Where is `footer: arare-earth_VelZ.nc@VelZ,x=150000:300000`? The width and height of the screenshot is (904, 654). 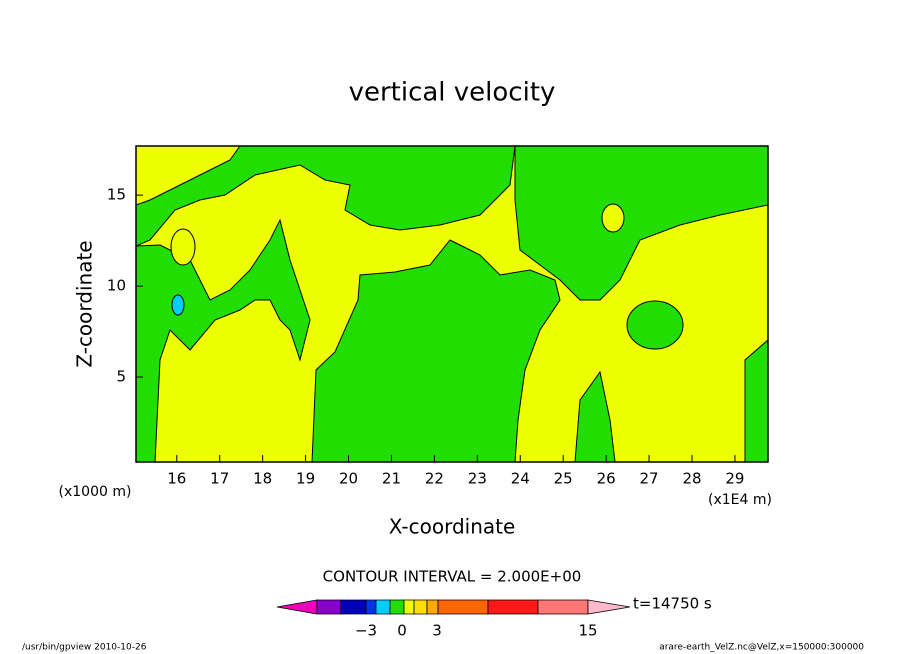 footer: arare-earth_VelZ.nc@VelZ,x=150000:300000 is located at coordinates (761, 648).